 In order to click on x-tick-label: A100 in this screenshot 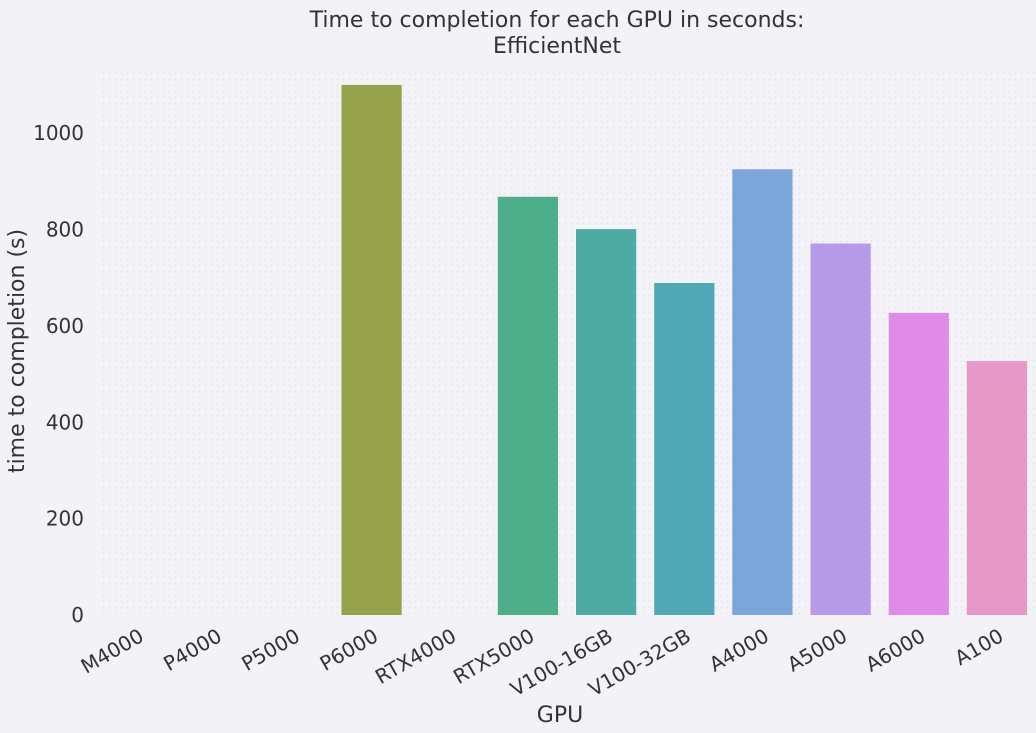, I will do `click(978, 647)`.